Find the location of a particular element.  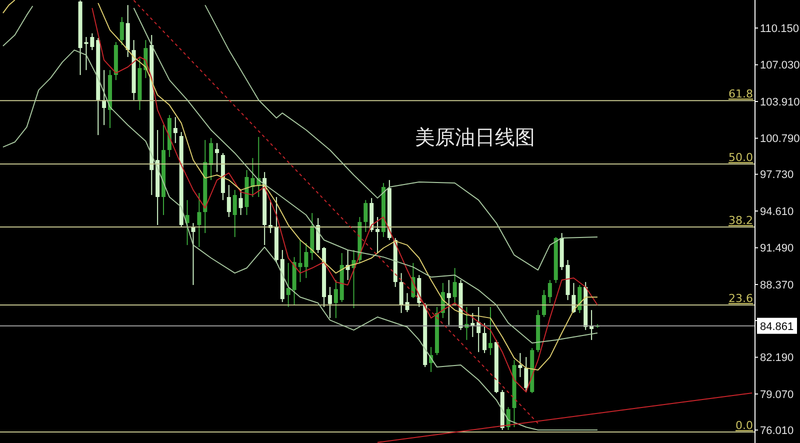

y-tick-label: 79.070 is located at coordinates (777, 394).